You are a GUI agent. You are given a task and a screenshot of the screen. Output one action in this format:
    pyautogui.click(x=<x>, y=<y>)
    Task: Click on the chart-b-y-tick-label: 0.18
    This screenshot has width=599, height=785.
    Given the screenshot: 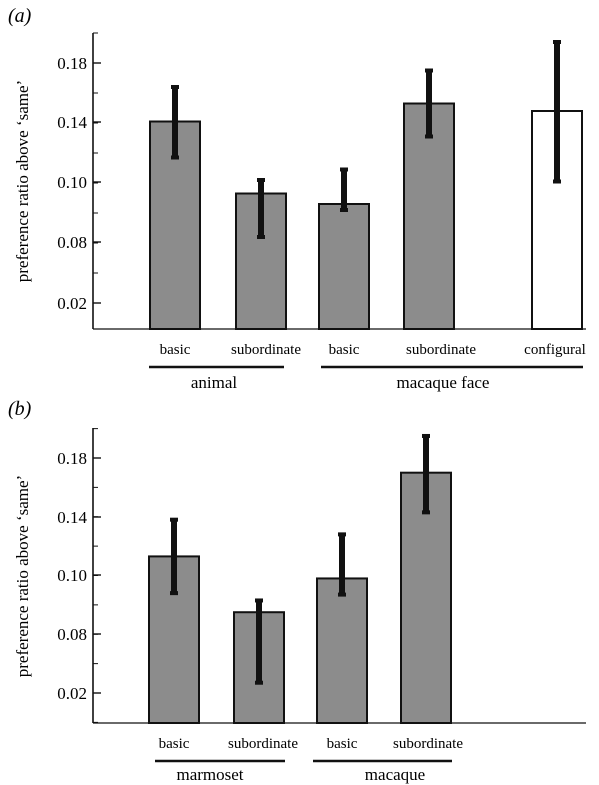 What is the action you would take?
    pyautogui.click(x=72, y=458)
    